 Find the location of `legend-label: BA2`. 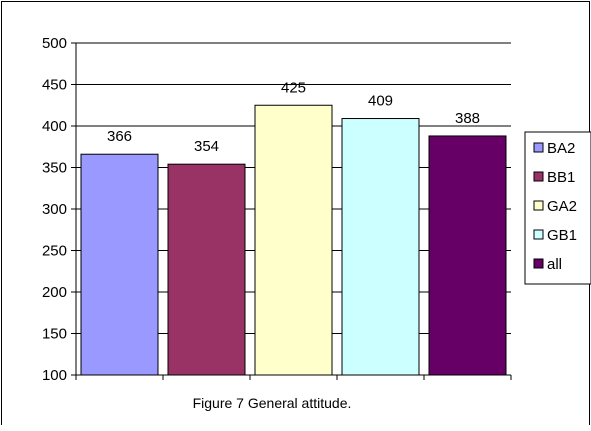

legend-label: BA2 is located at coordinates (561, 148).